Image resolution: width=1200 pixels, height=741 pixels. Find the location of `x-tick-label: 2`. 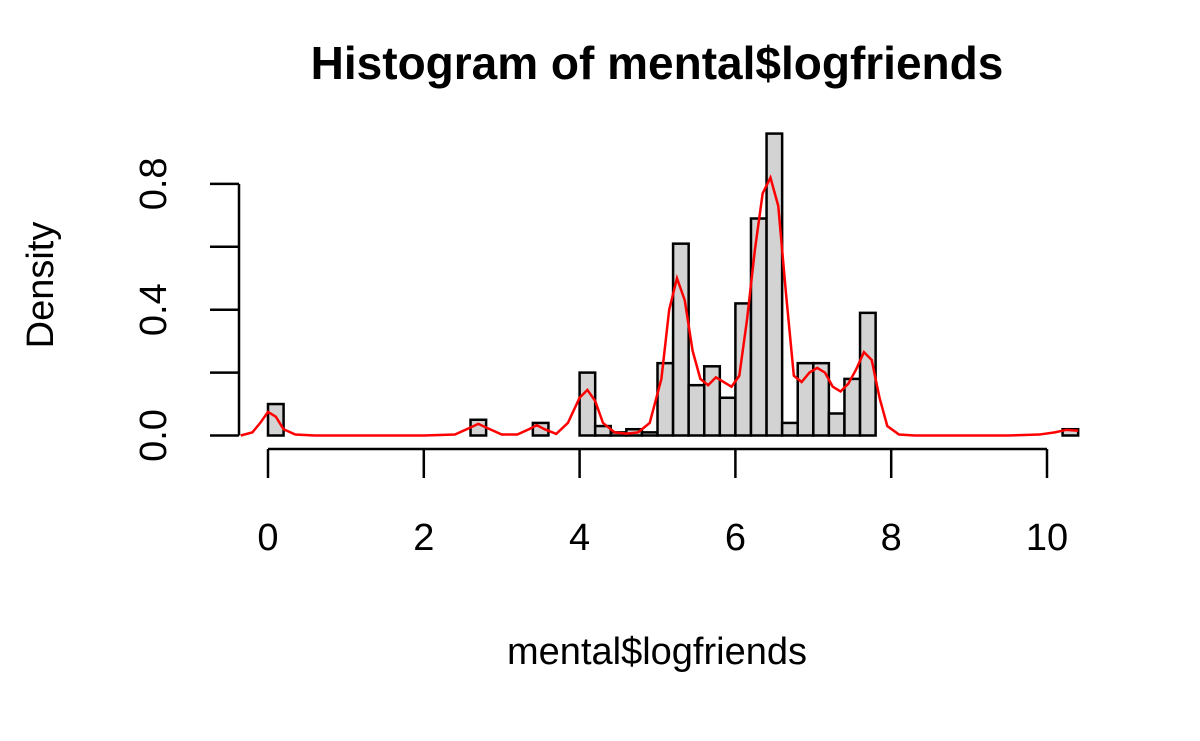

x-tick-label: 2 is located at coordinates (423, 538).